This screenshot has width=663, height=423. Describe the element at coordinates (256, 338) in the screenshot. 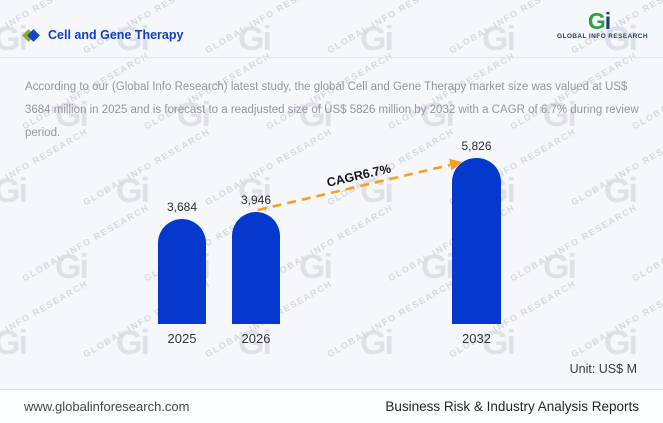

I see `axis-label-2026: 2026` at that location.